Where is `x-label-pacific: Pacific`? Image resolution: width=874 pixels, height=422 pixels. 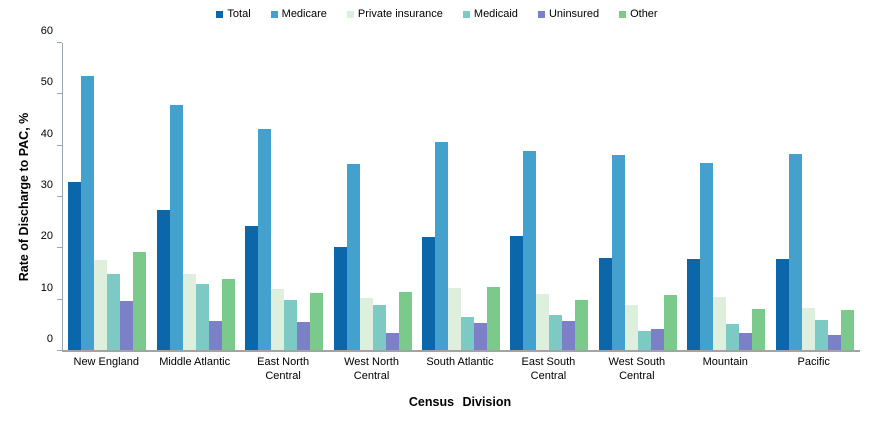
x-label-pacific: Pacific is located at coordinates (813, 362).